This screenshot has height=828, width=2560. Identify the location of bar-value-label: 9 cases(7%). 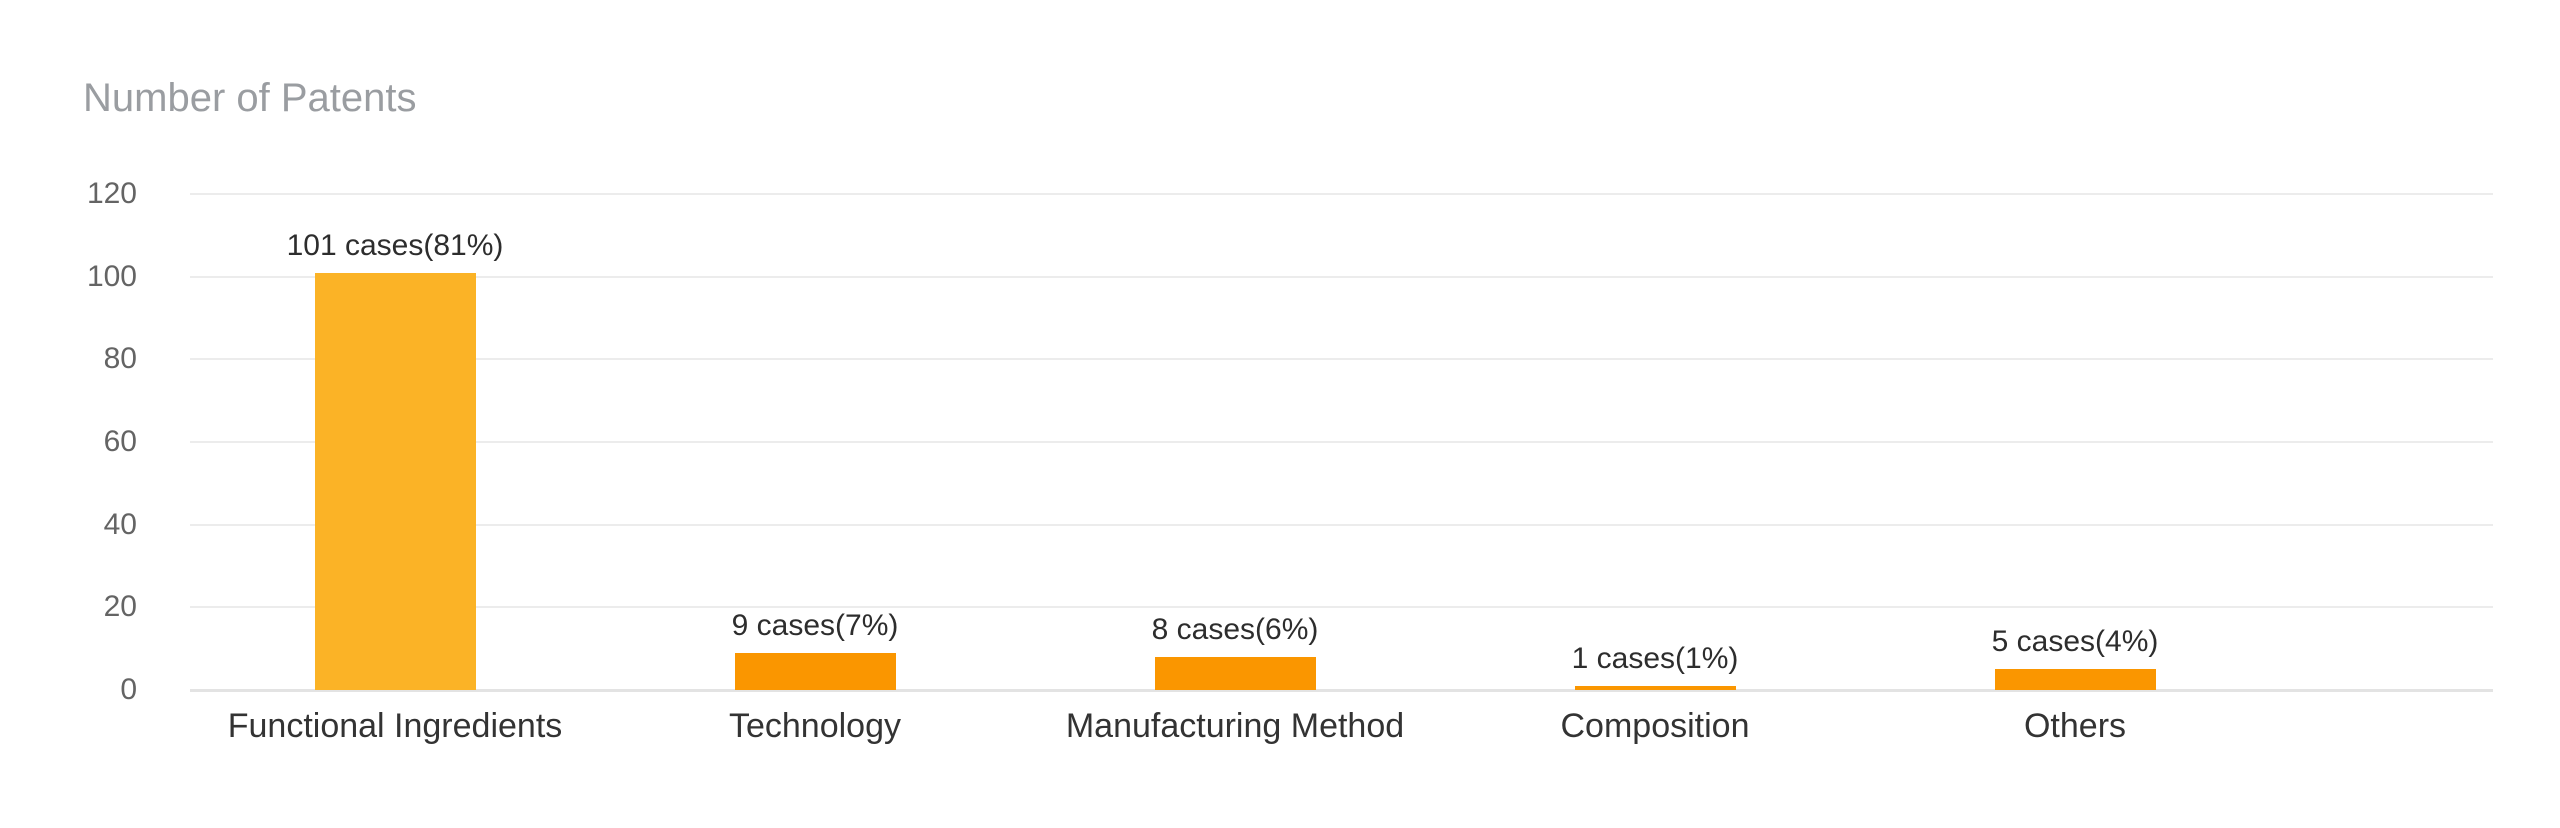
(815, 625).